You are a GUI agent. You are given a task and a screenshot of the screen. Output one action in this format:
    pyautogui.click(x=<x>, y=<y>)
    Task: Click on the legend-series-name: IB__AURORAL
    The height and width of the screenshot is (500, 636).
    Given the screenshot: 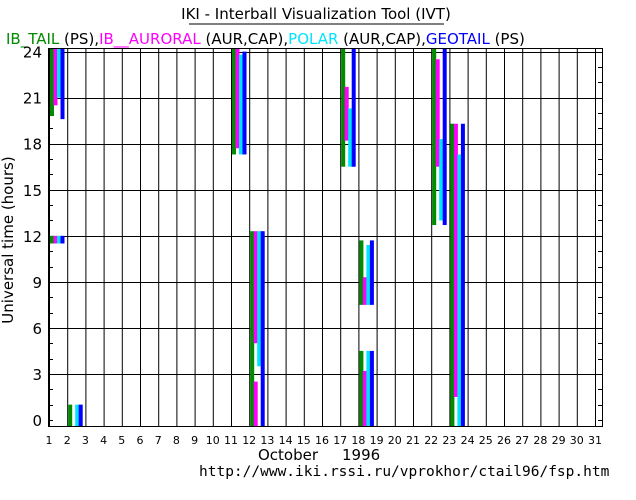 What is the action you would take?
    pyautogui.click(x=150, y=39)
    